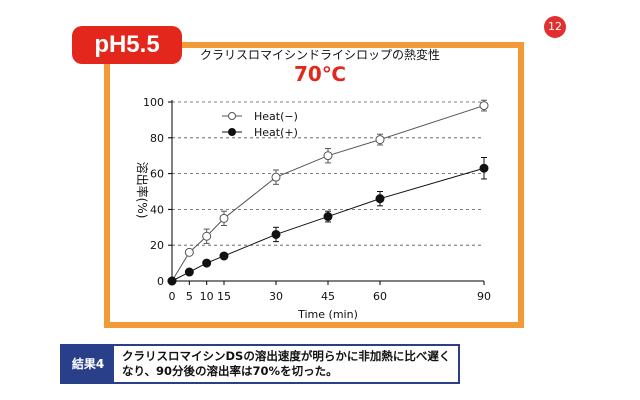  What do you see at coordinates (88, 364) in the screenshot?
I see `result-label: 結果4` at bounding box center [88, 364].